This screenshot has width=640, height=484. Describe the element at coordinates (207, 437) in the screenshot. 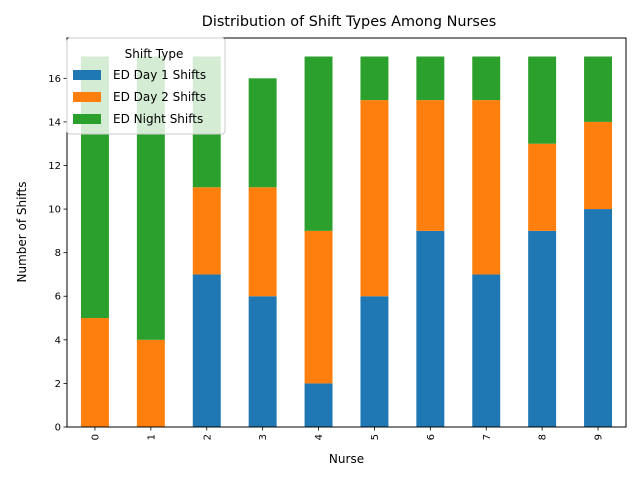

I see `x-tick-label: 2` at that location.